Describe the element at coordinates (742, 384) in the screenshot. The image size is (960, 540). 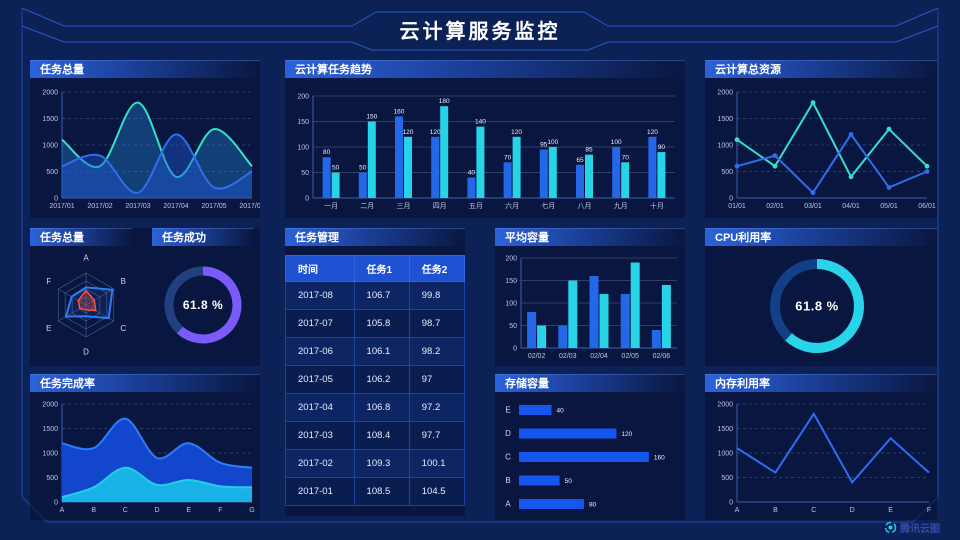
I see `panel-title: 内存利用率` at that location.